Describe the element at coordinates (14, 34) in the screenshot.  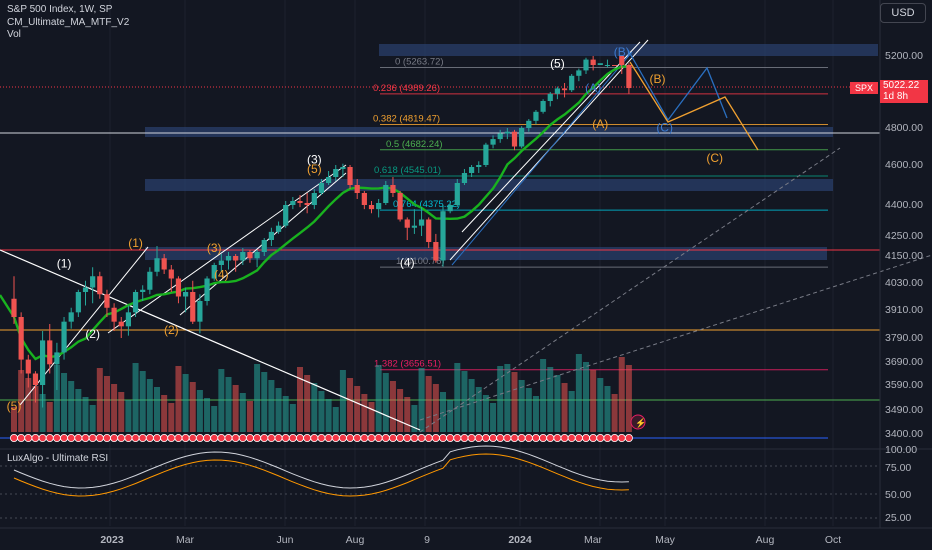
I see `volume-indicator-label: Vol` at that location.